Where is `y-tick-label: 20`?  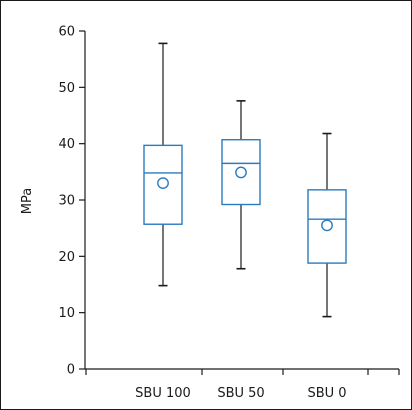 y-tick-label: 20 is located at coordinates (66, 257).